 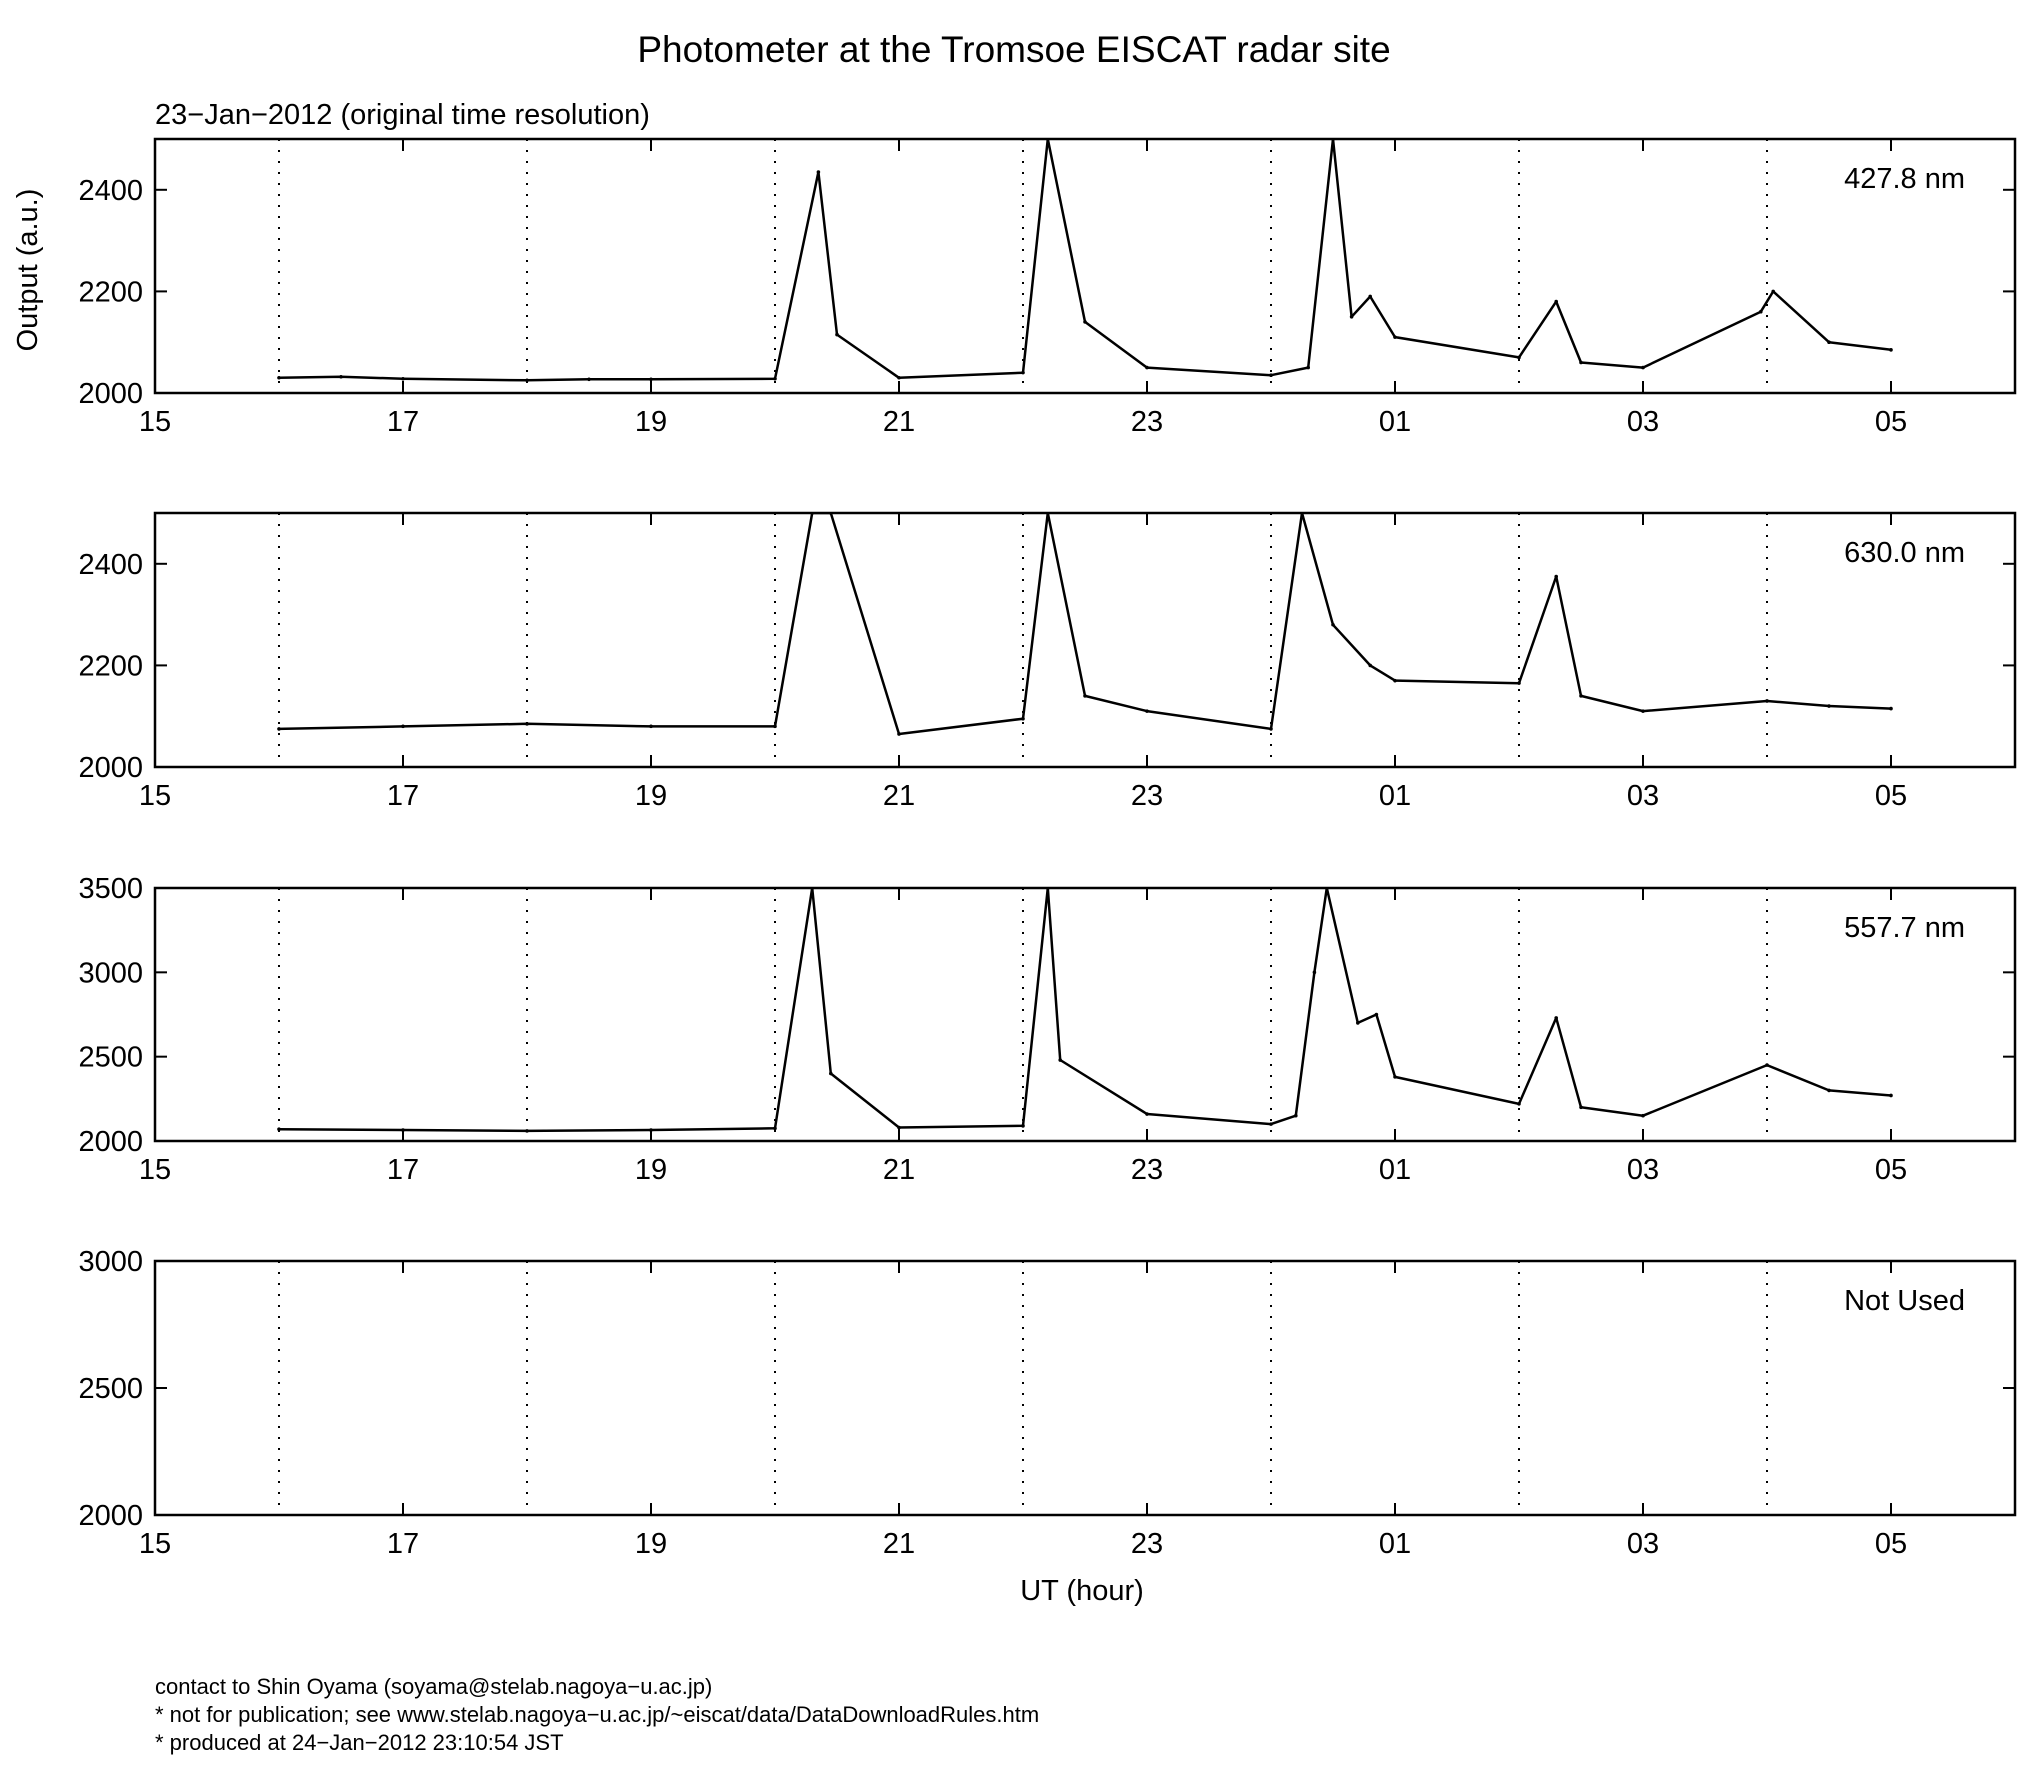 I want to click on chart-subtitle: 23−Jan−2012 (original time resolution), so click(x=402, y=115).